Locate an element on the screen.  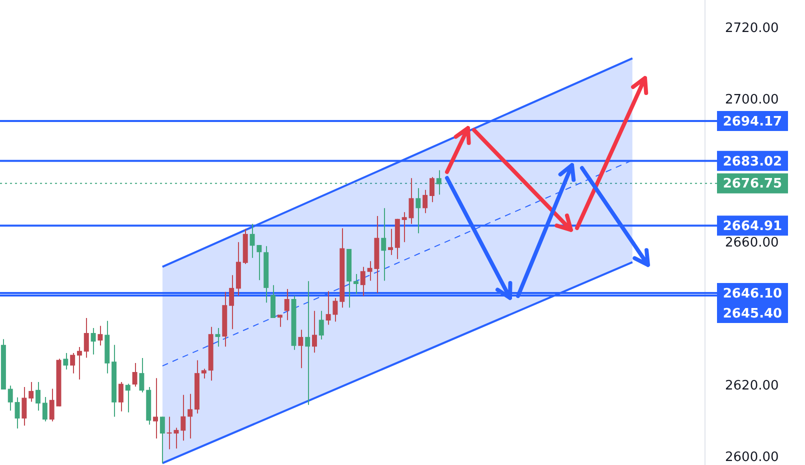
ref-line-label: 2646.10 is located at coordinates (752, 294).